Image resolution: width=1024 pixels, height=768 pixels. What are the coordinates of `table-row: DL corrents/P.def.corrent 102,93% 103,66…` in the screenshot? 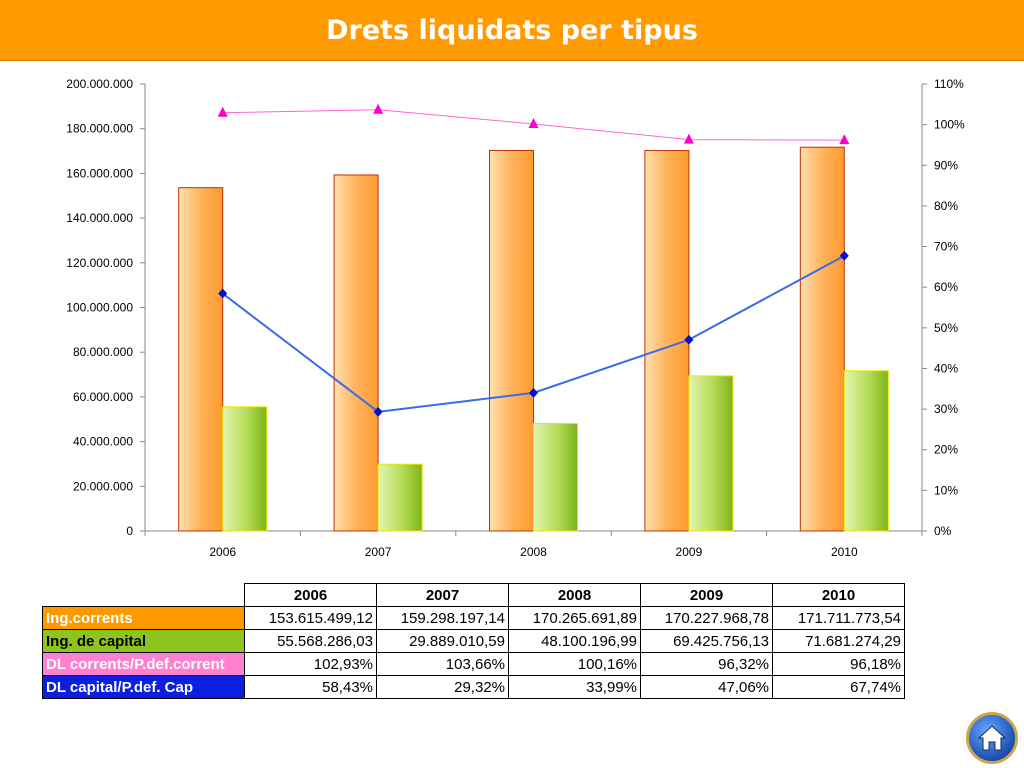 It's located at (473, 664).